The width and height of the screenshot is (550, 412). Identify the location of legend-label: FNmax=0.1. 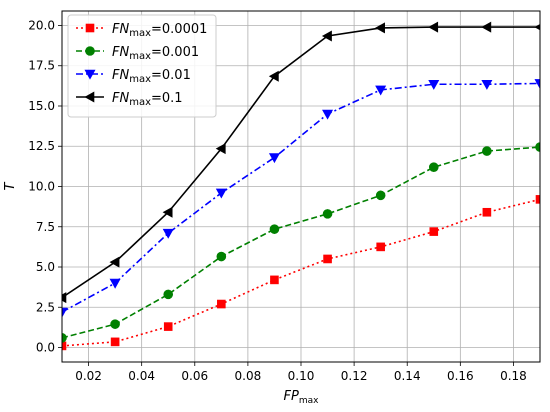
(147, 99).